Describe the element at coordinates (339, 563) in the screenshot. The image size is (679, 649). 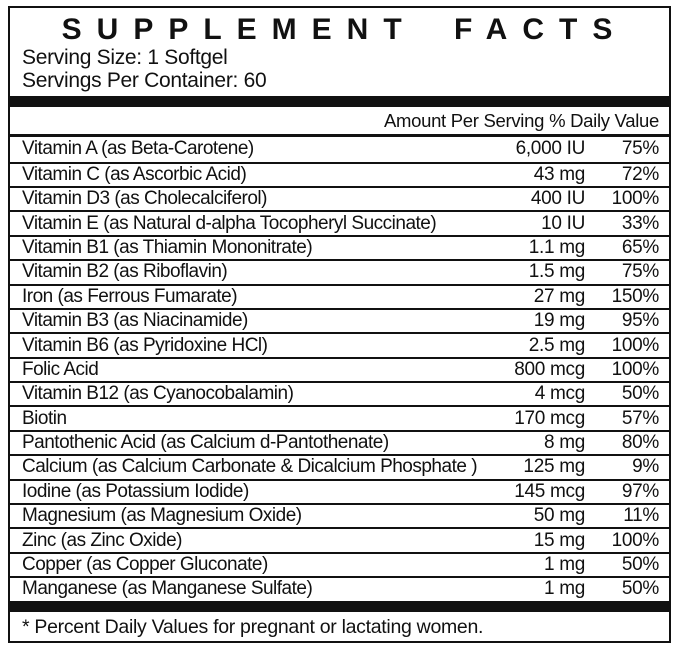
I see `table-row: Copper (as Copper Gluconate) 1 mg 50%` at that location.